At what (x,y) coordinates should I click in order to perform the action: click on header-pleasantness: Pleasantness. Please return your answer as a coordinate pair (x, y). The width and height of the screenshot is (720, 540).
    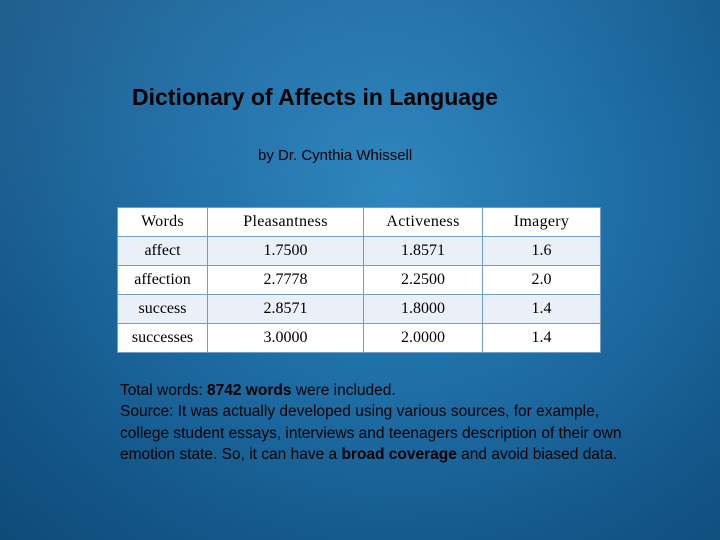
    Looking at the image, I should click on (285, 222).